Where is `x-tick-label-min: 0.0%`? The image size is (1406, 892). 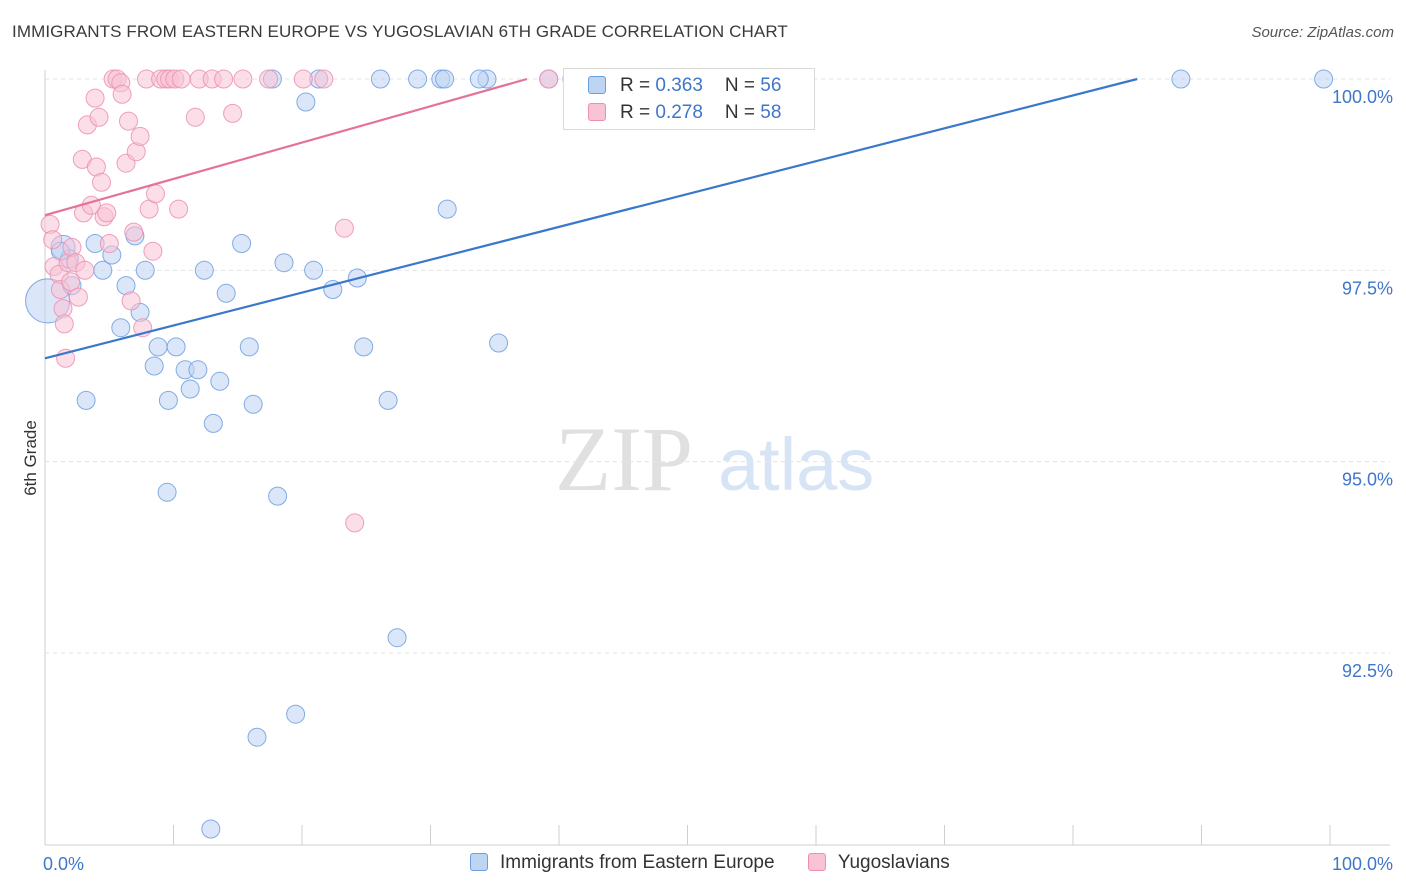 x-tick-label-min: 0.0% is located at coordinates (63, 864).